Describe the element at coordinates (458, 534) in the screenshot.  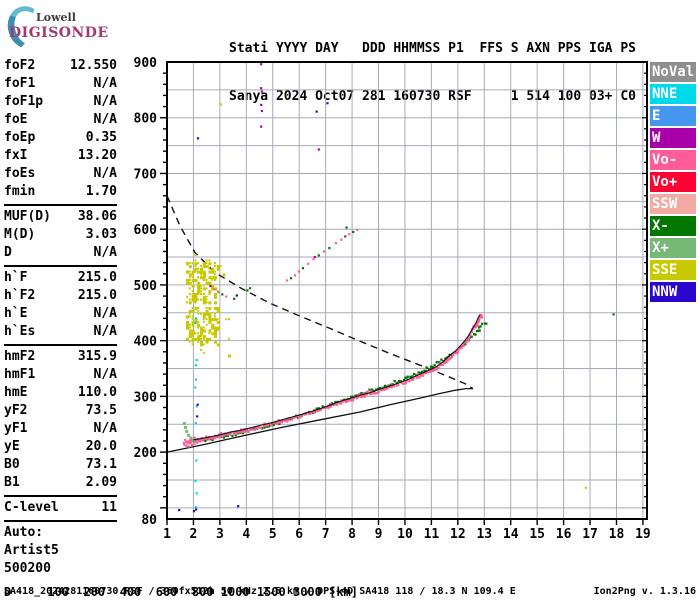
I see `x-tick-label: 12` at that location.